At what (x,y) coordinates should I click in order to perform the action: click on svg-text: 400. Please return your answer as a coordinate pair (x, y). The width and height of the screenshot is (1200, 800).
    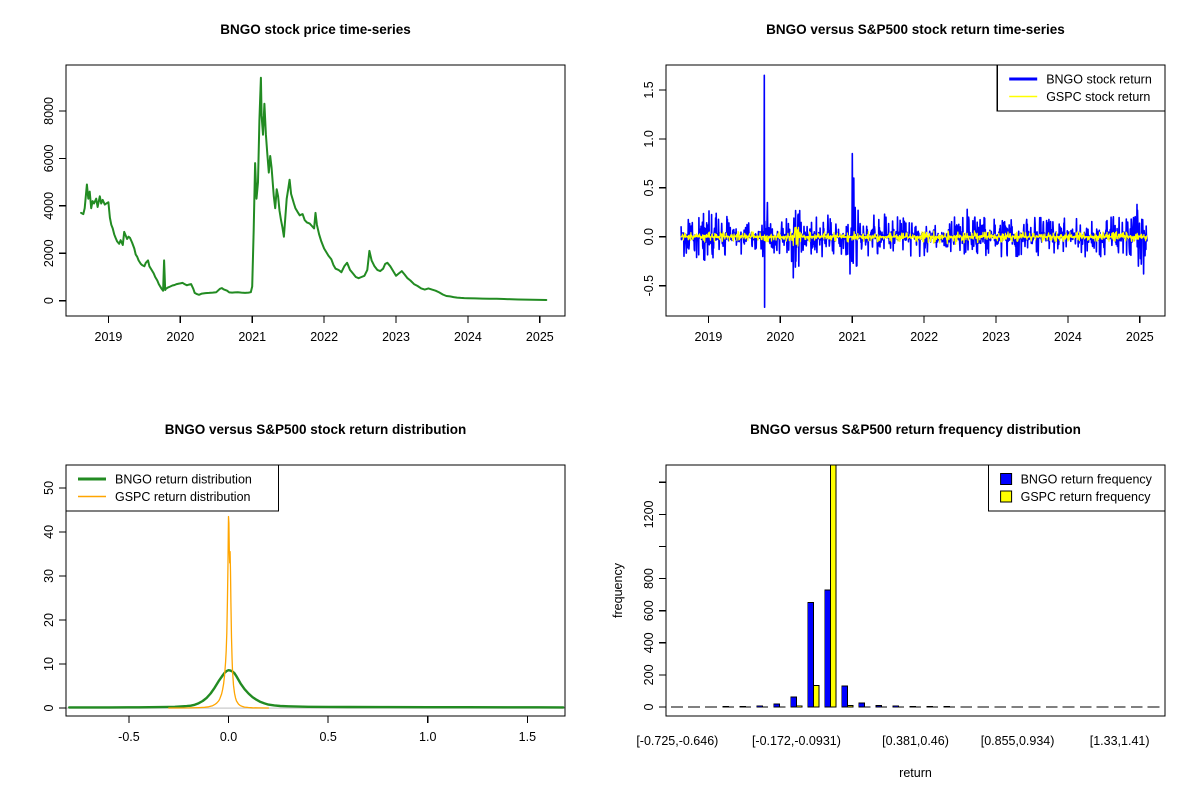
    Looking at the image, I should click on (649, 642).